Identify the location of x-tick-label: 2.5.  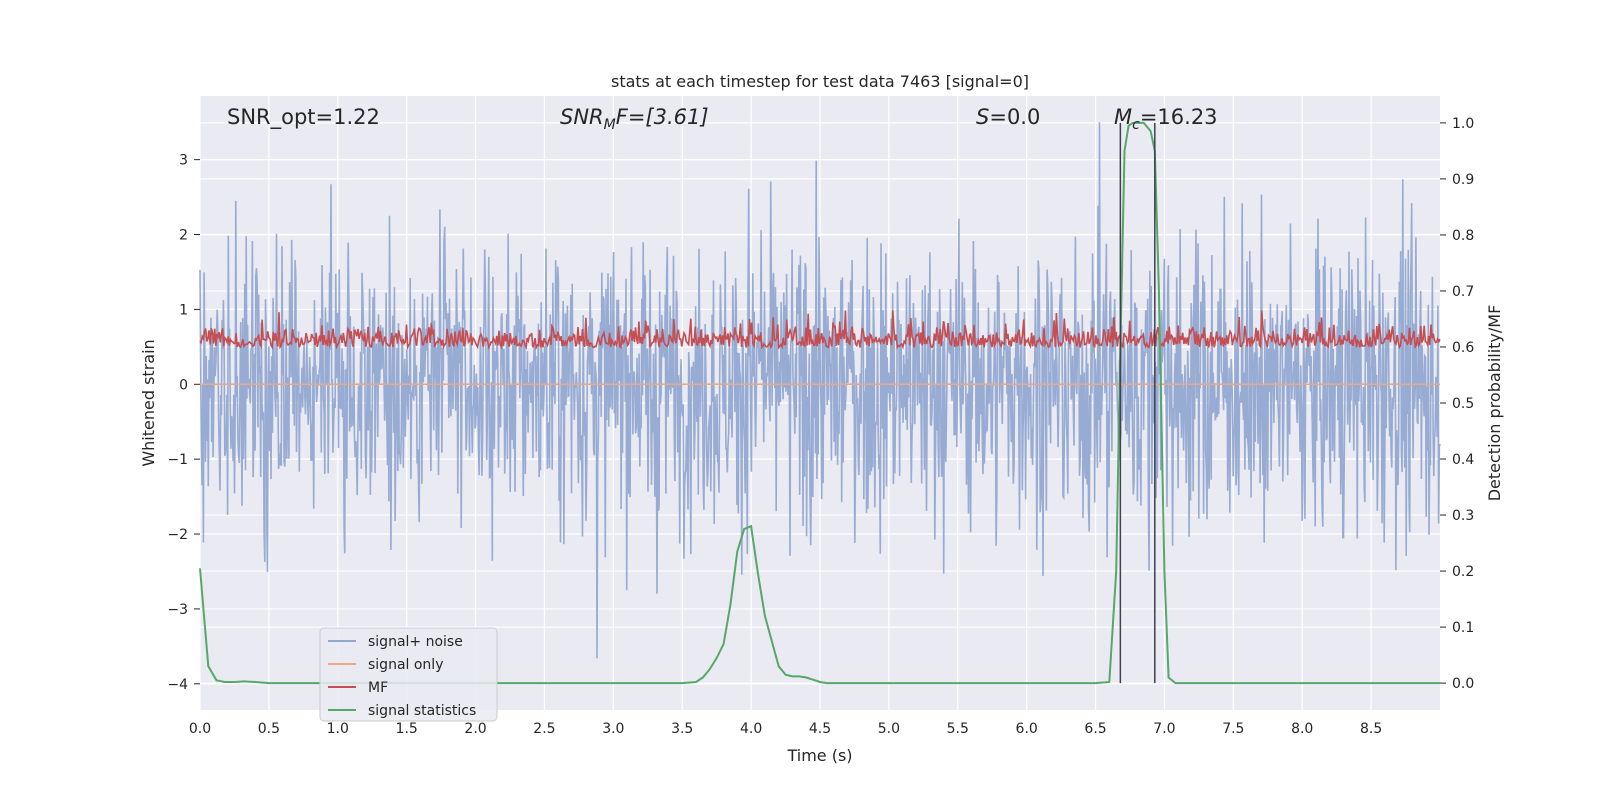
(544, 729).